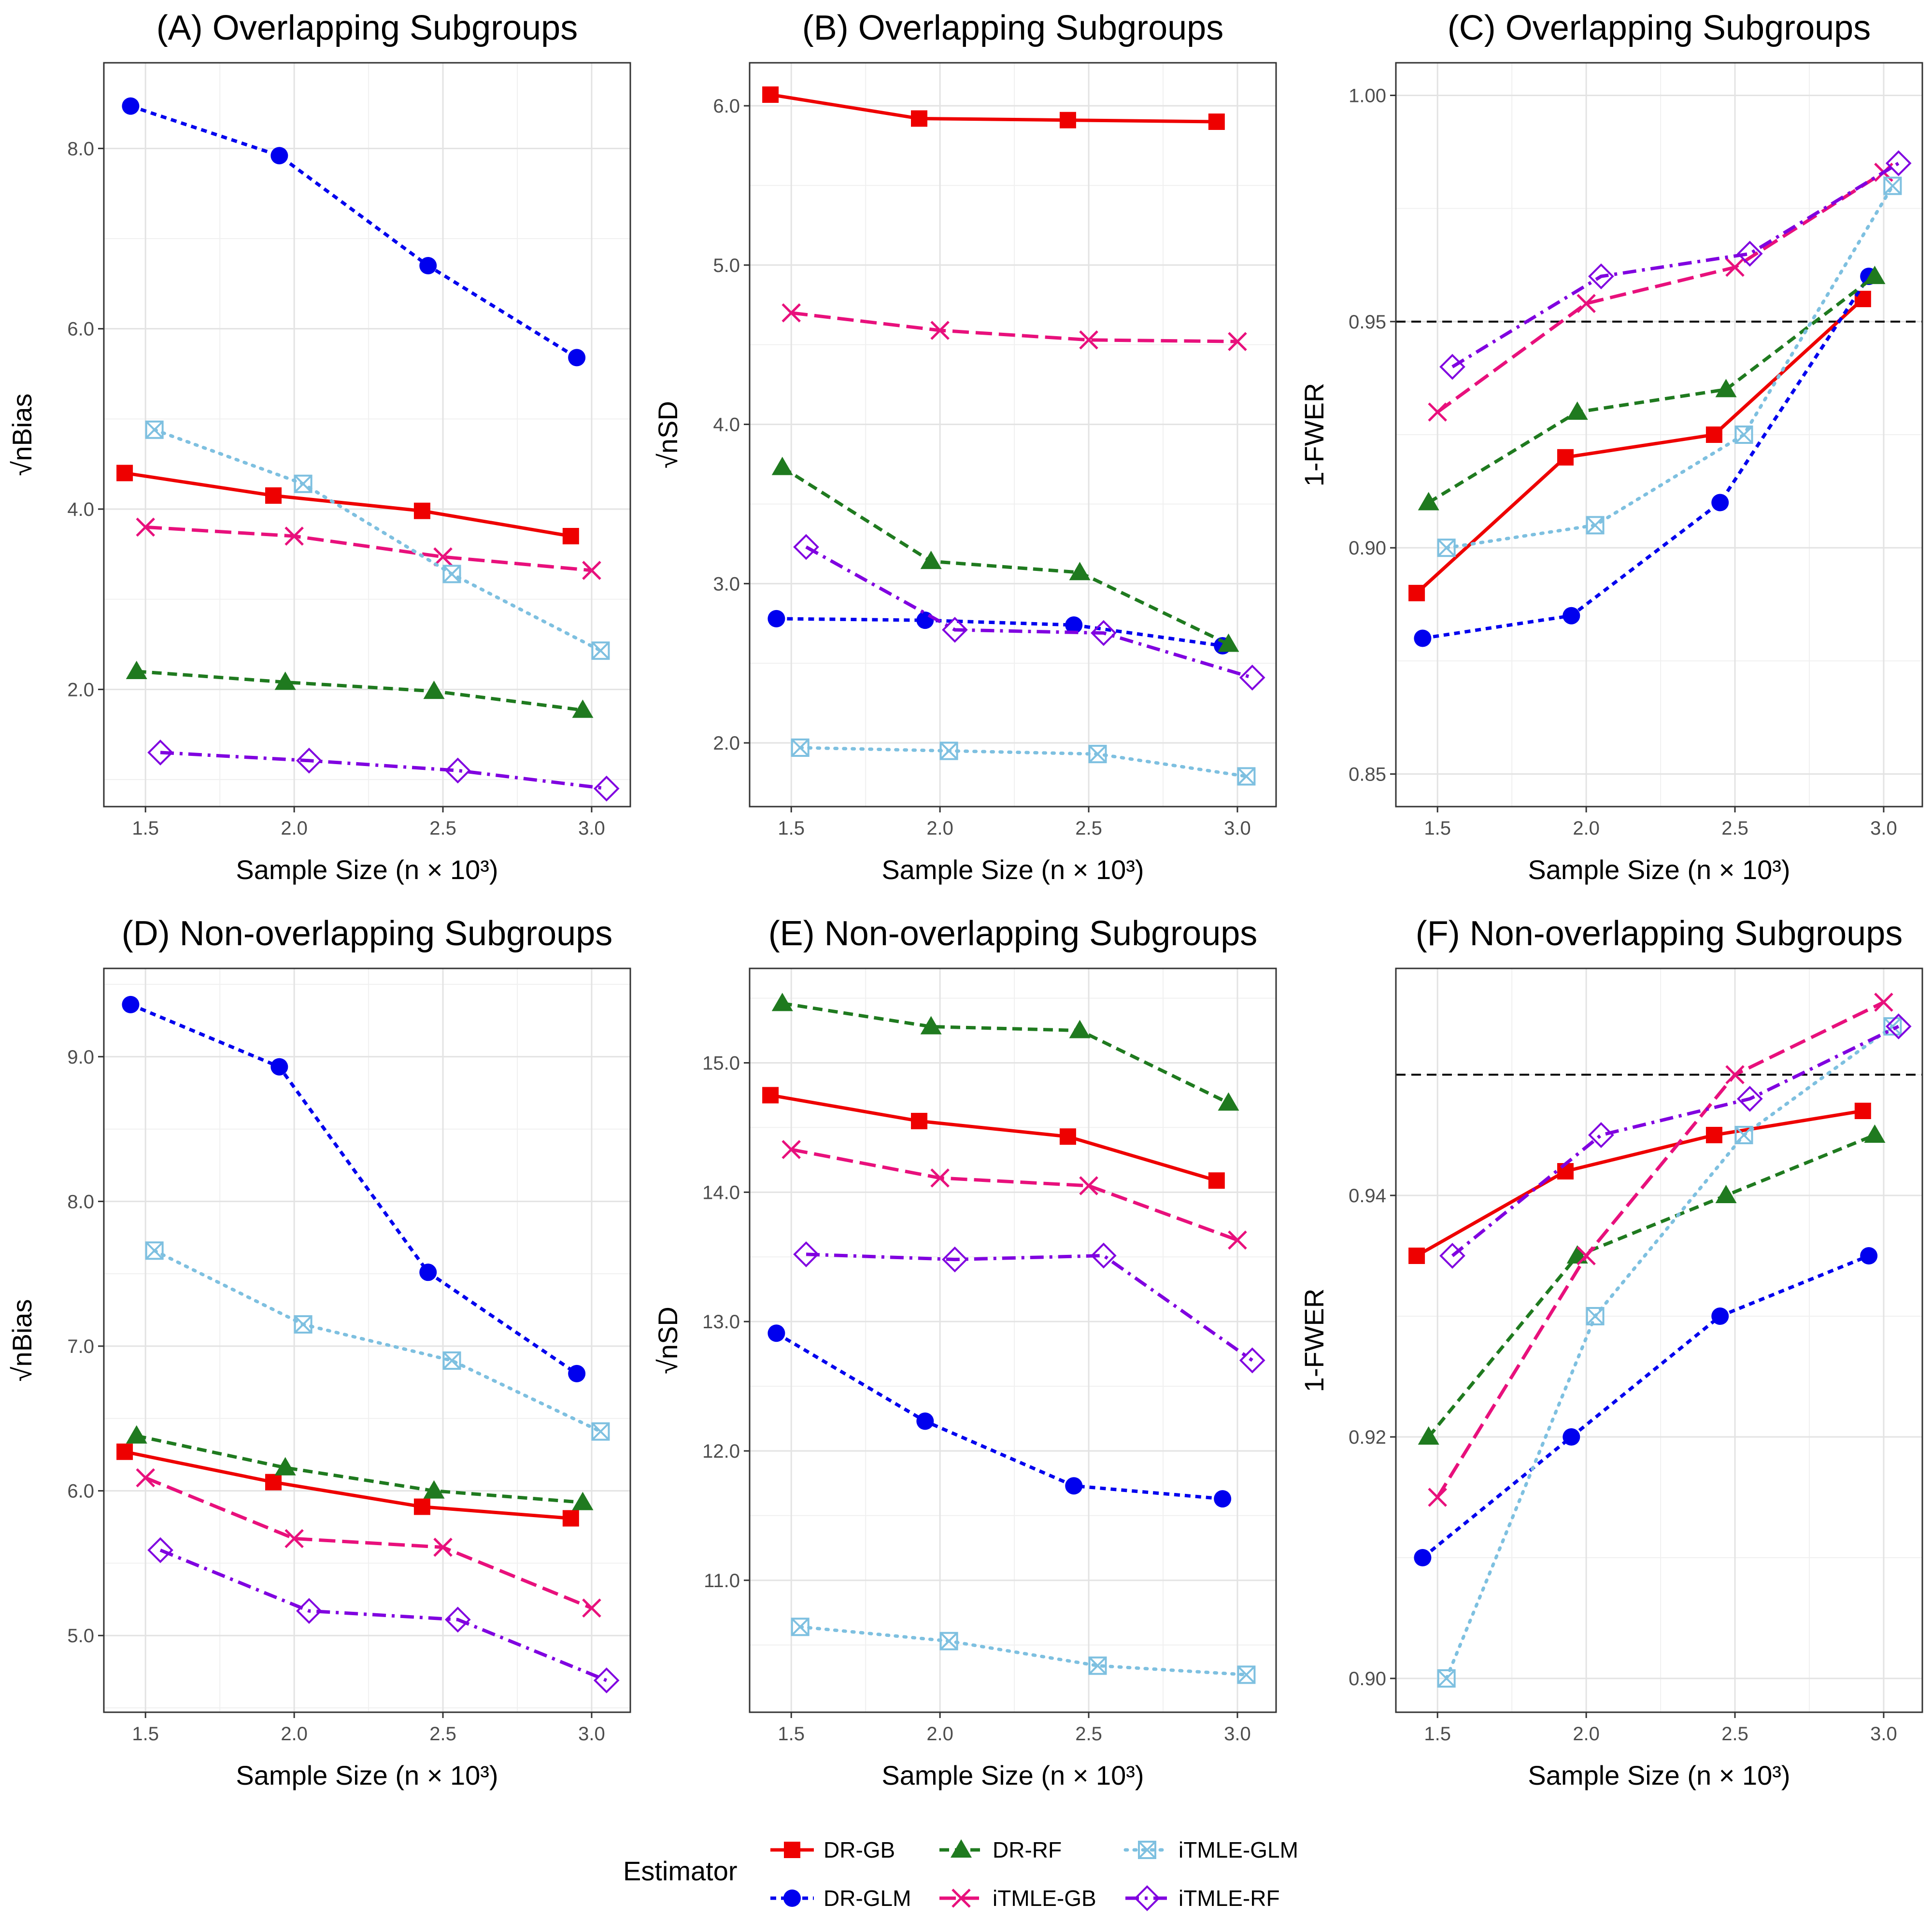  I want to click on legend-label: iTMLE-GB, so click(1044, 1898).